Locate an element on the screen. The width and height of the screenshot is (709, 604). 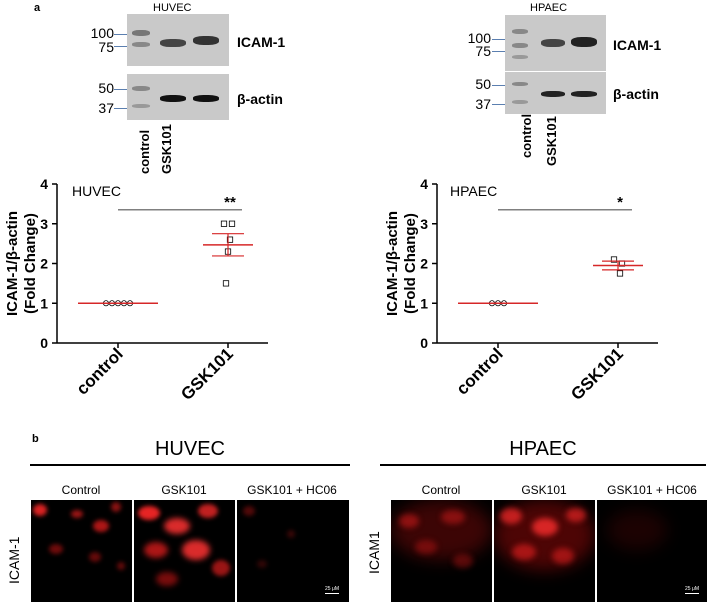
icam-label-huvec: ICAM-1 is located at coordinates (261, 42).